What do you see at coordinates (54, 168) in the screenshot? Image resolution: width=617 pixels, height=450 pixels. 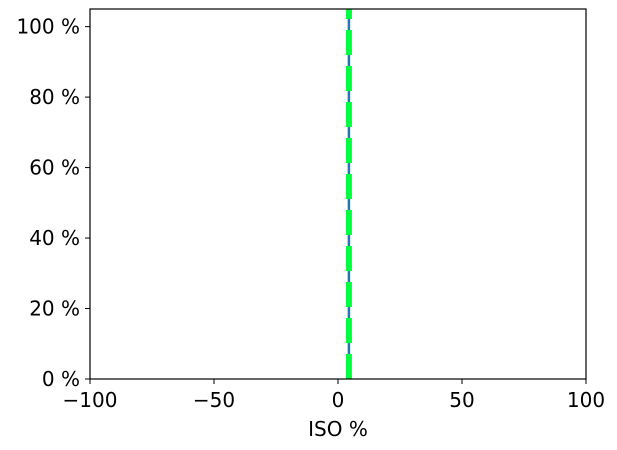 I see `y-tick-label: 60 %` at bounding box center [54, 168].